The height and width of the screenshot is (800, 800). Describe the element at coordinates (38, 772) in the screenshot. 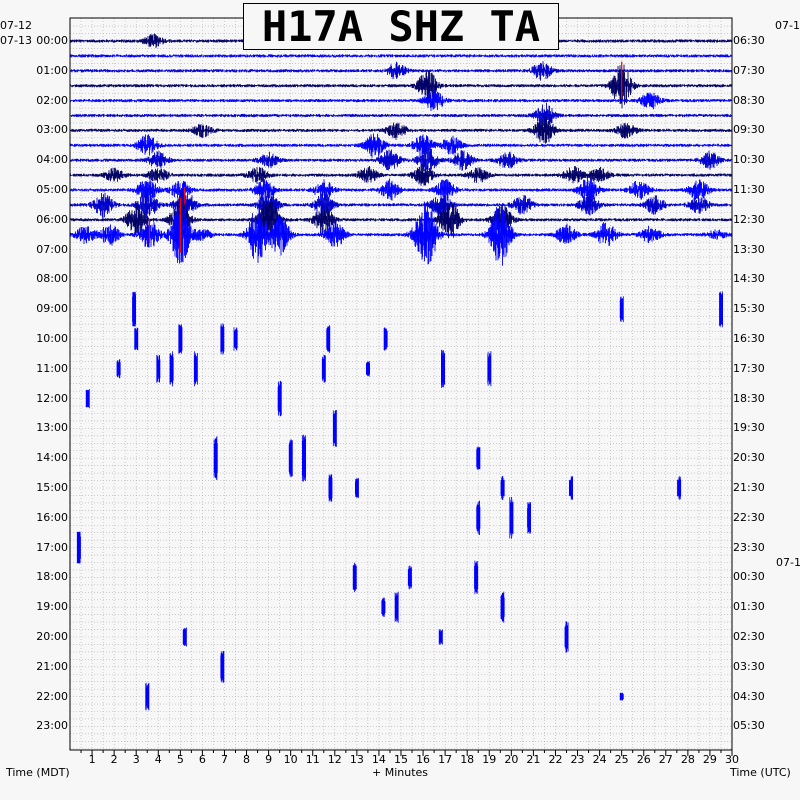

I see `left-axis-label: Time (MDT)` at that location.